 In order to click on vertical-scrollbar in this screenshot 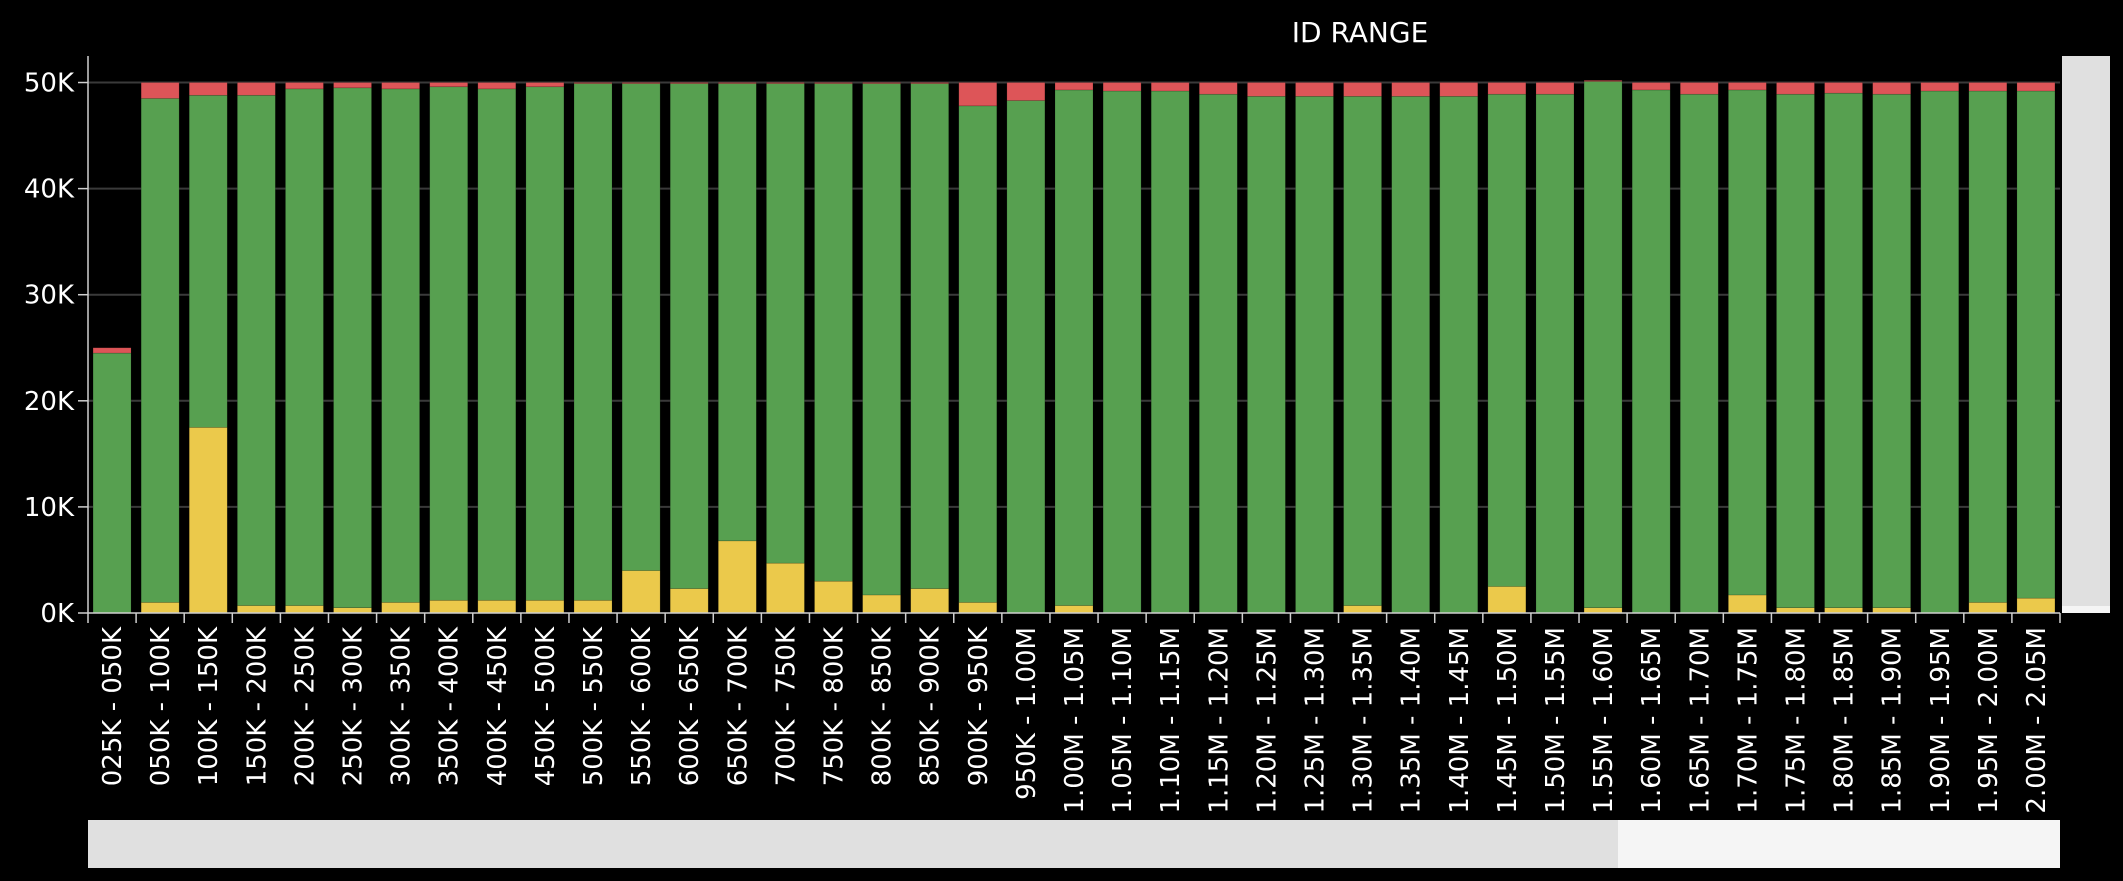, I will do `click(2086, 334)`.